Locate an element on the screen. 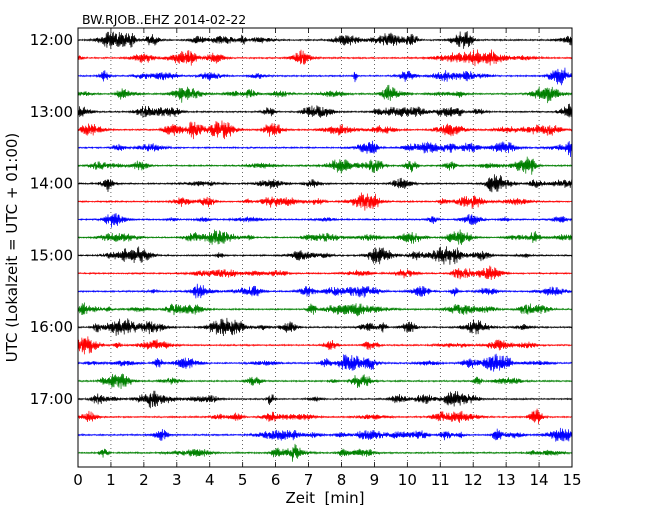 The height and width of the screenshot is (520, 650). x-tick-label: 3 is located at coordinates (177, 480).